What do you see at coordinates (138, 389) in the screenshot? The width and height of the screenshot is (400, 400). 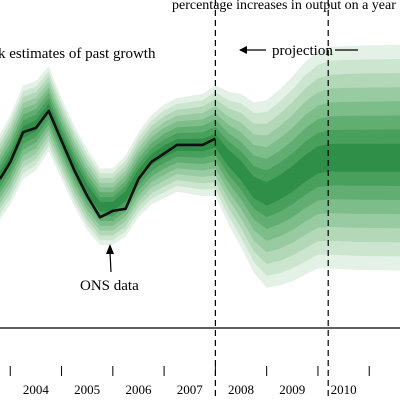 I see `x-tick-label-2006: 2006` at bounding box center [138, 389].